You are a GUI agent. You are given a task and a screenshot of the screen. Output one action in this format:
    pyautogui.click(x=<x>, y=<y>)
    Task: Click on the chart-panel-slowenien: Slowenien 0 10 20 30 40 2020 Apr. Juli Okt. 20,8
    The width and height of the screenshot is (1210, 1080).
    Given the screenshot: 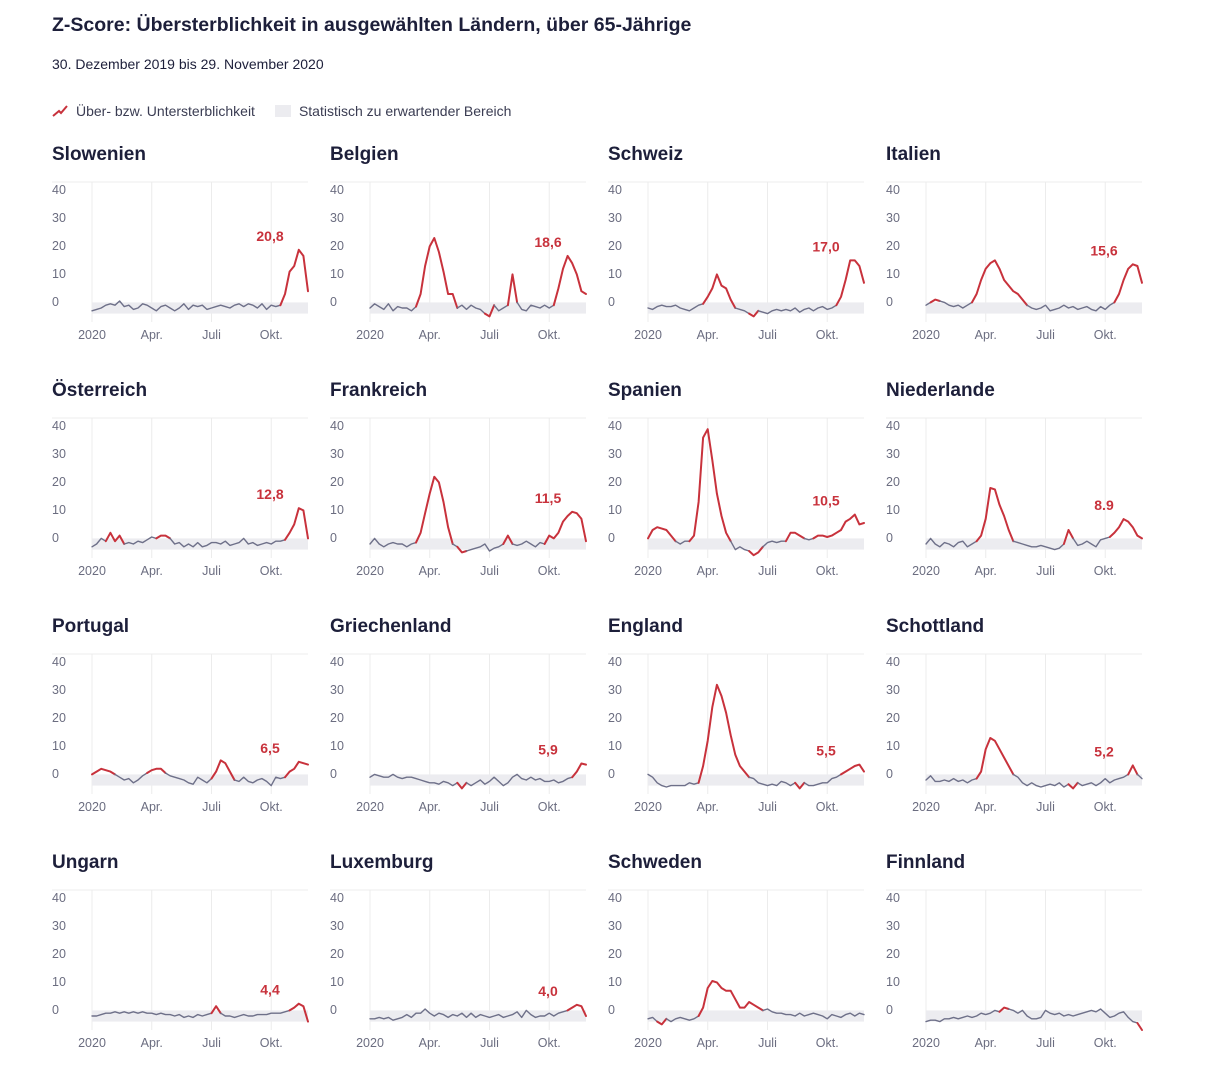 What is the action you would take?
    pyautogui.click(x=183, y=244)
    